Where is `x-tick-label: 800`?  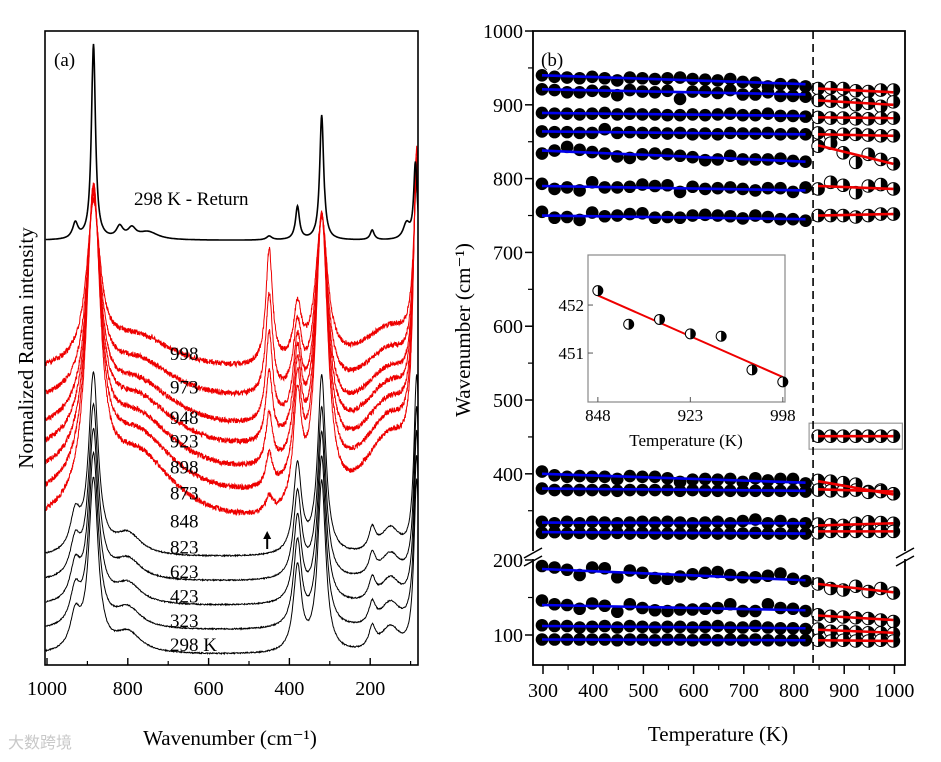 x-tick-label: 800 is located at coordinates (128, 689).